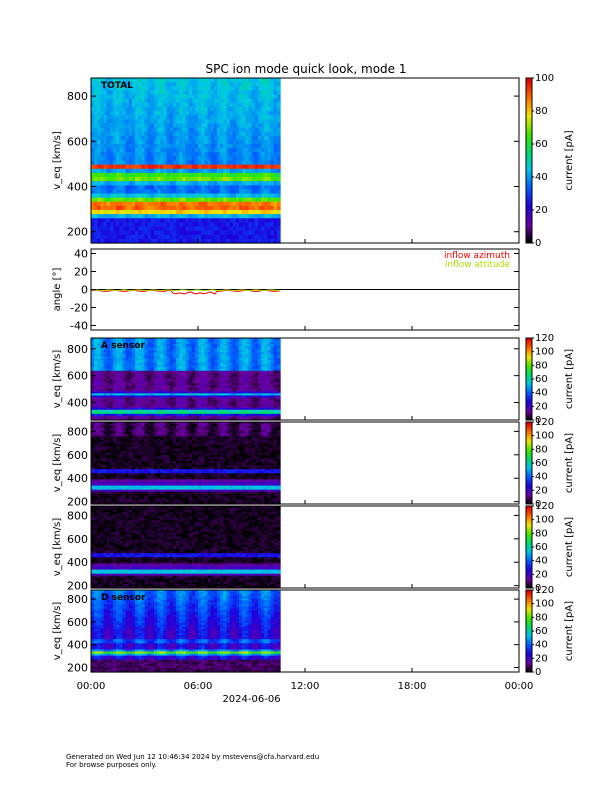 The height and width of the screenshot is (792, 612). I want to click on colorbar-segment, so click(529, 228).